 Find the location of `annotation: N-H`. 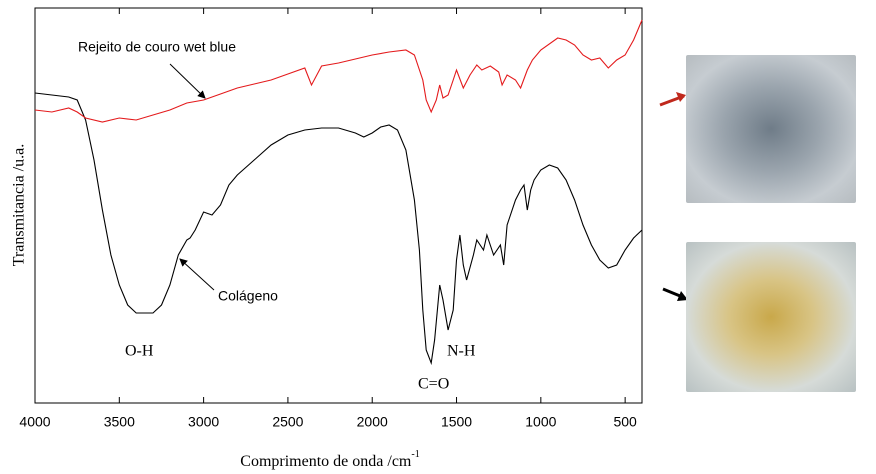

annotation: N-H is located at coordinates (461, 351).